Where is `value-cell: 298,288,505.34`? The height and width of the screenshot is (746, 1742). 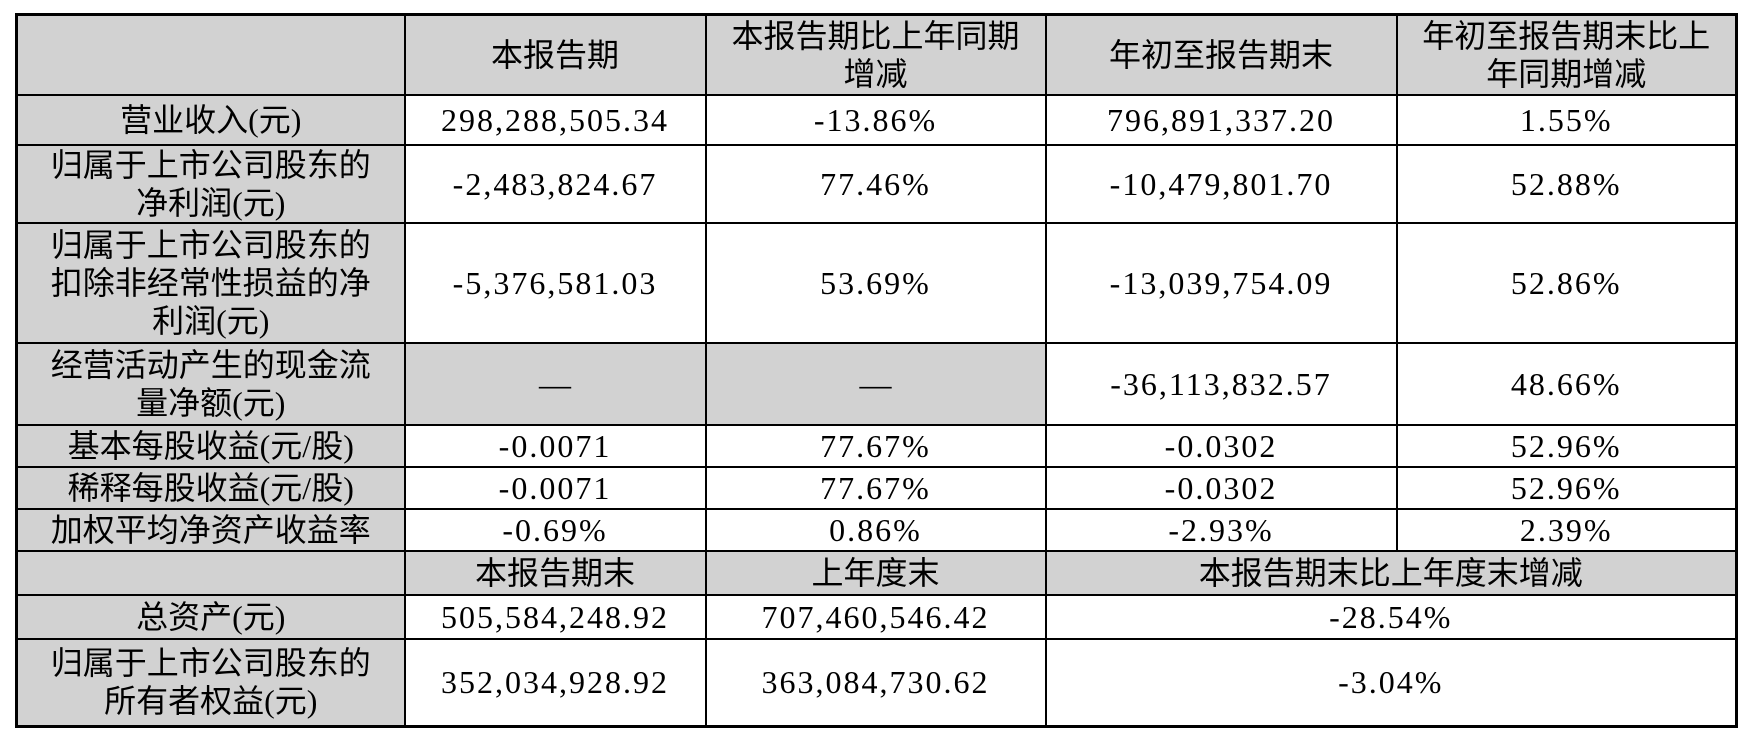 value-cell: 298,288,505.34 is located at coordinates (555, 119).